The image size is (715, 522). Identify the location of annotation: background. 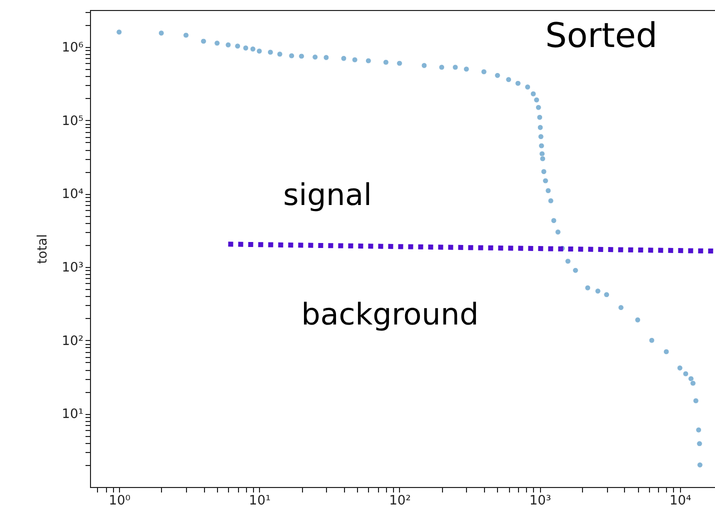
(390, 314).